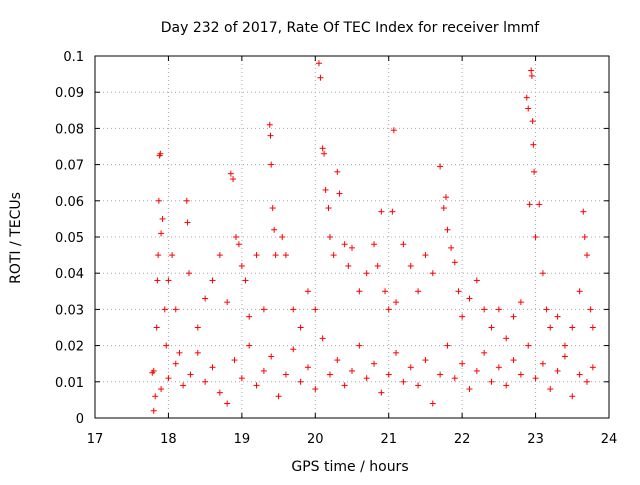  What do you see at coordinates (69, 202) in the screenshot?
I see `y-tick-label: 0.06` at bounding box center [69, 202].